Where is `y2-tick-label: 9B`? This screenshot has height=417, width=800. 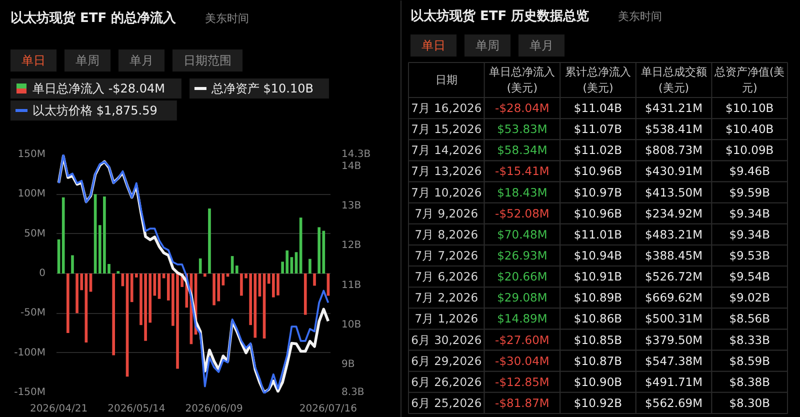
y2-tick-label: 9B is located at coordinates (348, 364).